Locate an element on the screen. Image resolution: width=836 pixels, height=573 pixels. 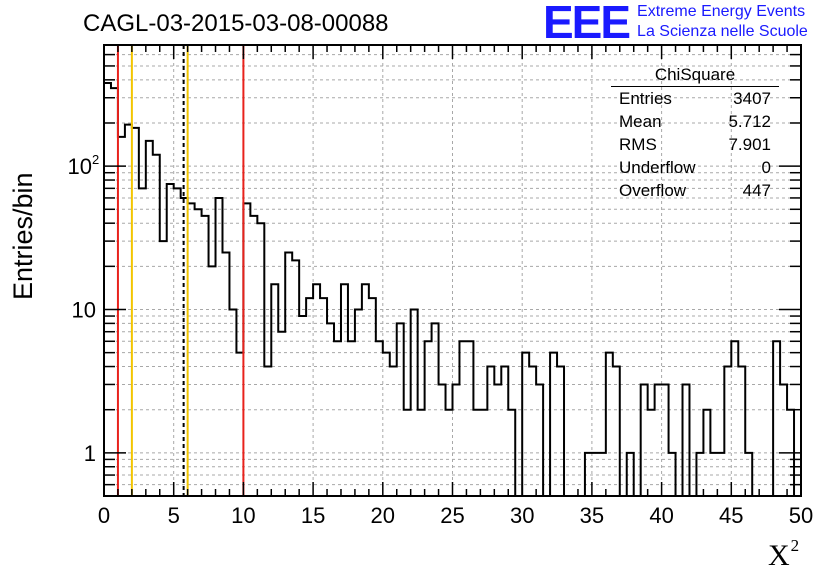
x-tick-labels: 0 5 10 15 20 25 30 35 40 45 50 is located at coordinates (455, 515).